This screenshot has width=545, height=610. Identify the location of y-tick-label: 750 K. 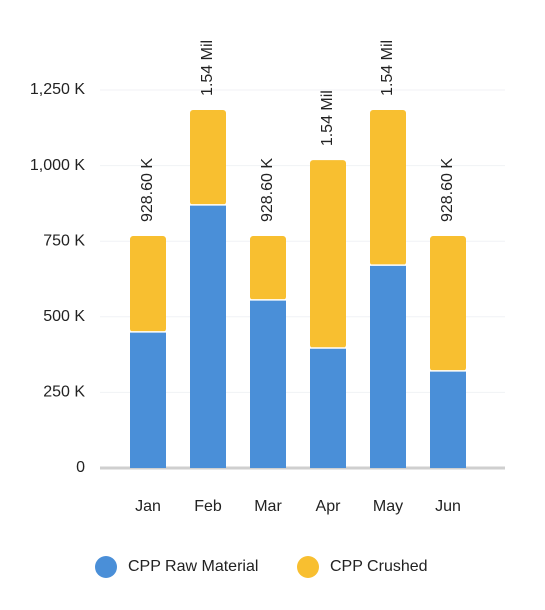
(64, 240).